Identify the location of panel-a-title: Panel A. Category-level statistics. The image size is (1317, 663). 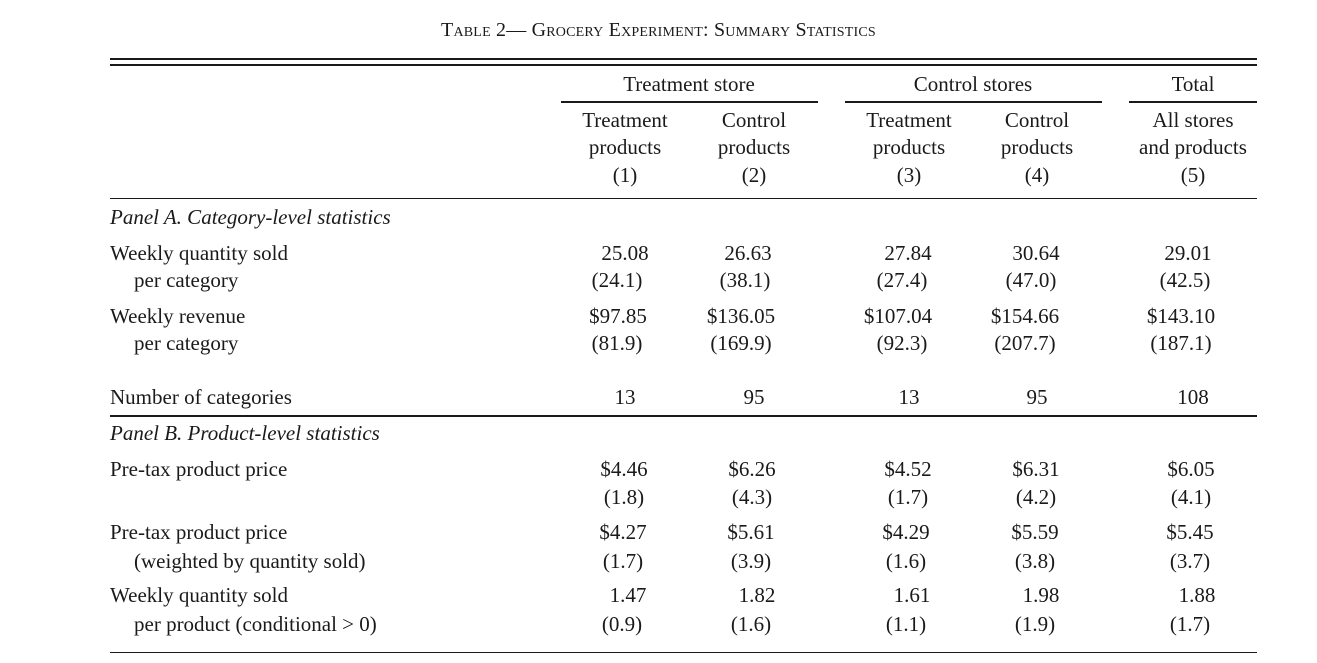
(250, 217).